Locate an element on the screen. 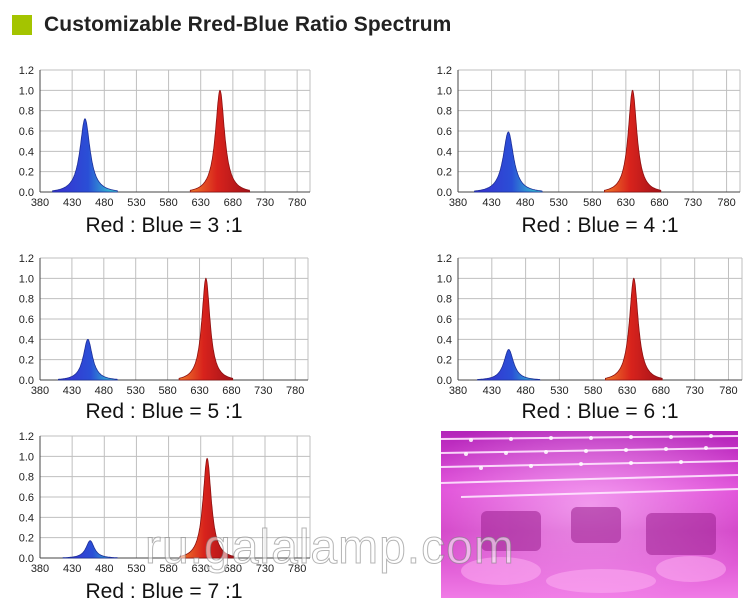  header: Customizable Rred-Blue Ratio Spectrum is located at coordinates (231, 25).